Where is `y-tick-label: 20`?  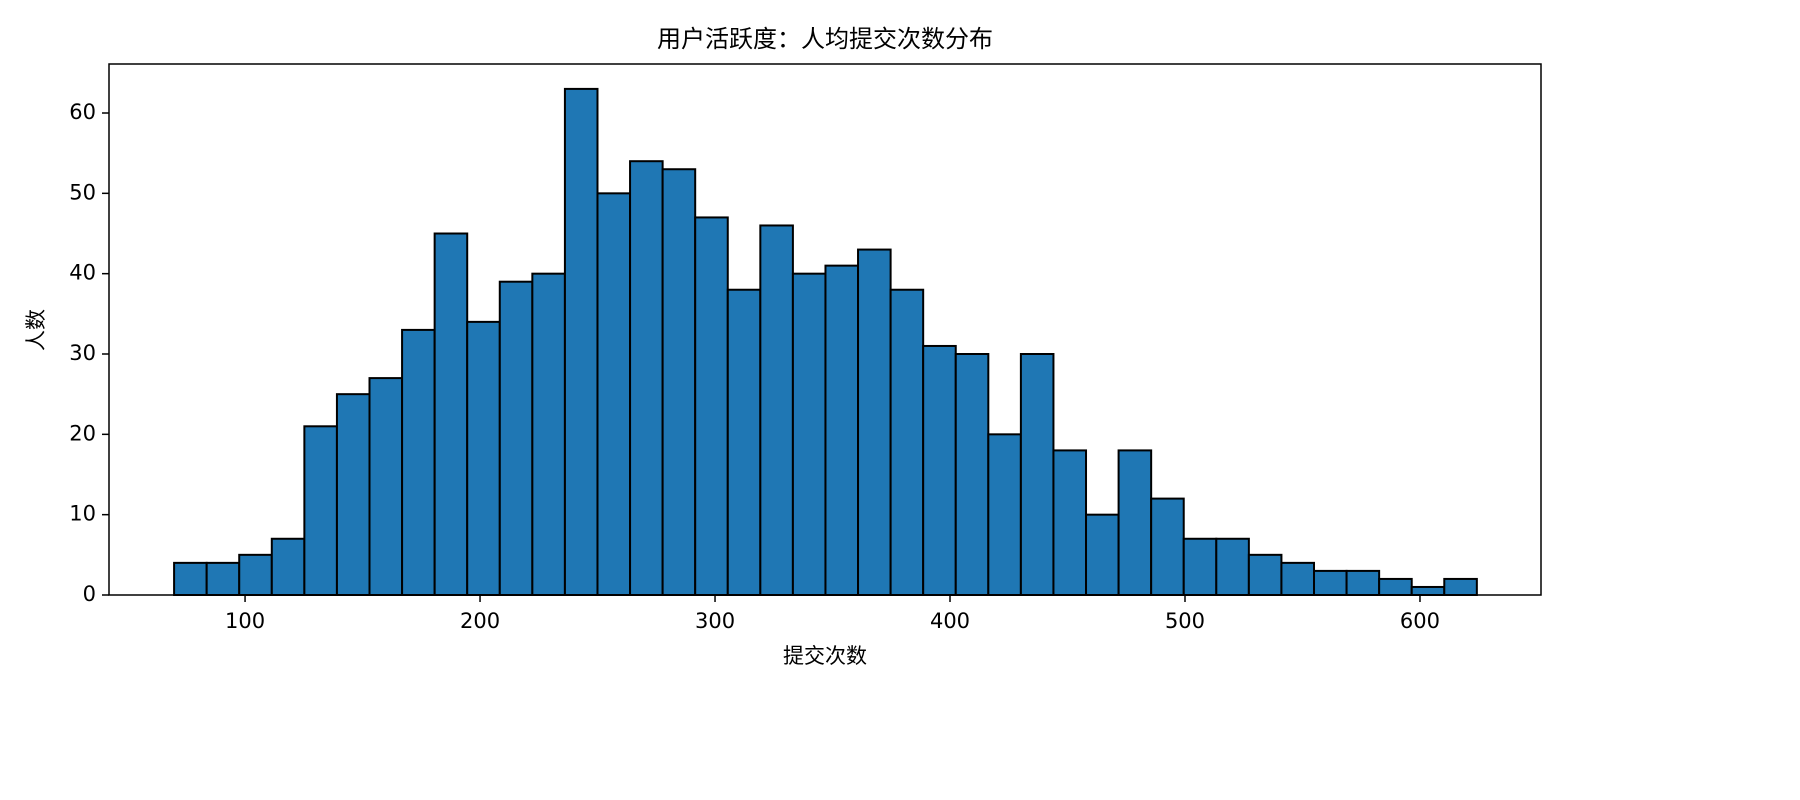 y-tick-label: 20 is located at coordinates (82, 433).